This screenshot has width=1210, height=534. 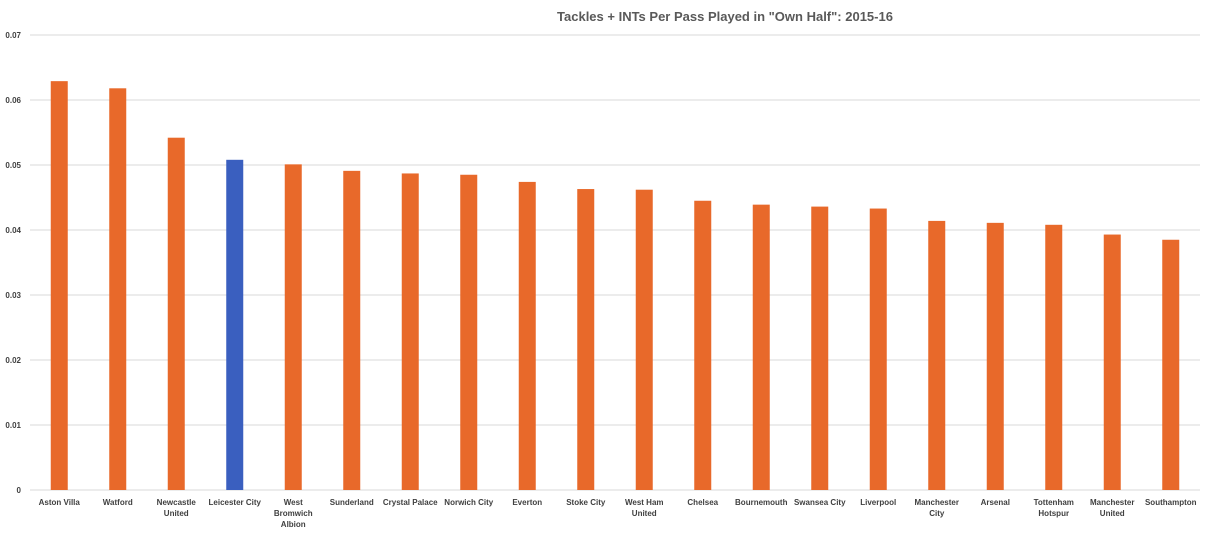 What do you see at coordinates (586, 502) in the screenshot?
I see `x-category-label: Stoke City` at bounding box center [586, 502].